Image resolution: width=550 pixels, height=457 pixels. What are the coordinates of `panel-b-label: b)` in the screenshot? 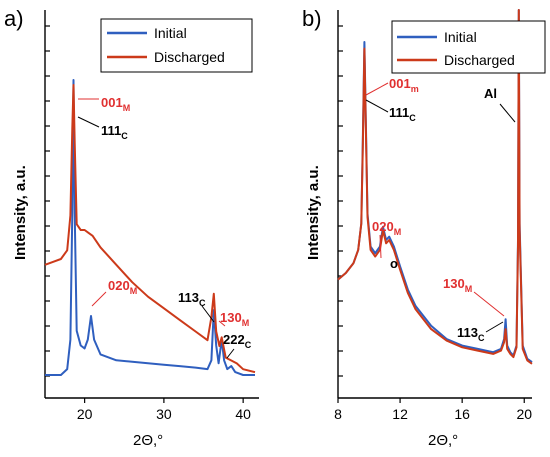 It's located at (312, 18).